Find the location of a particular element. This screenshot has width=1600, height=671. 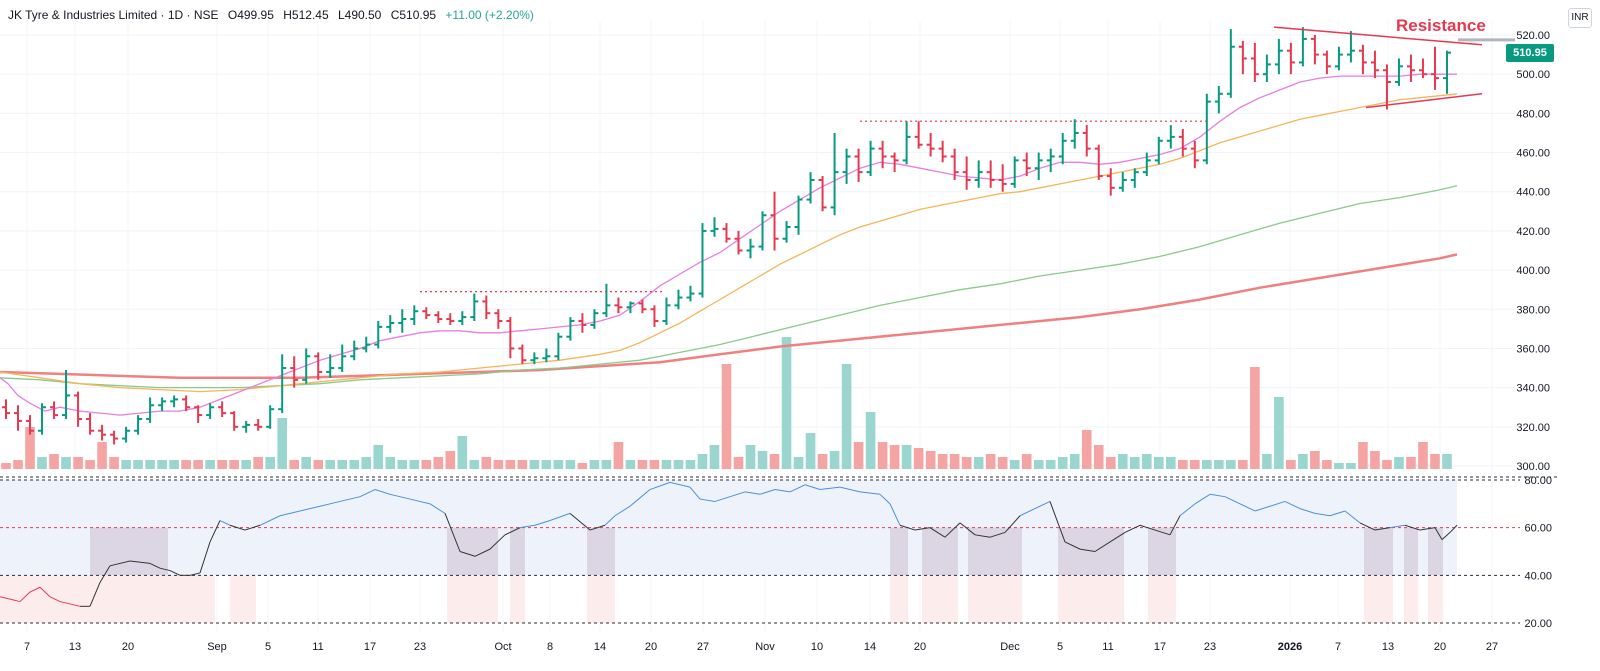

price-tick-label: 480.00 is located at coordinates (1533, 114).